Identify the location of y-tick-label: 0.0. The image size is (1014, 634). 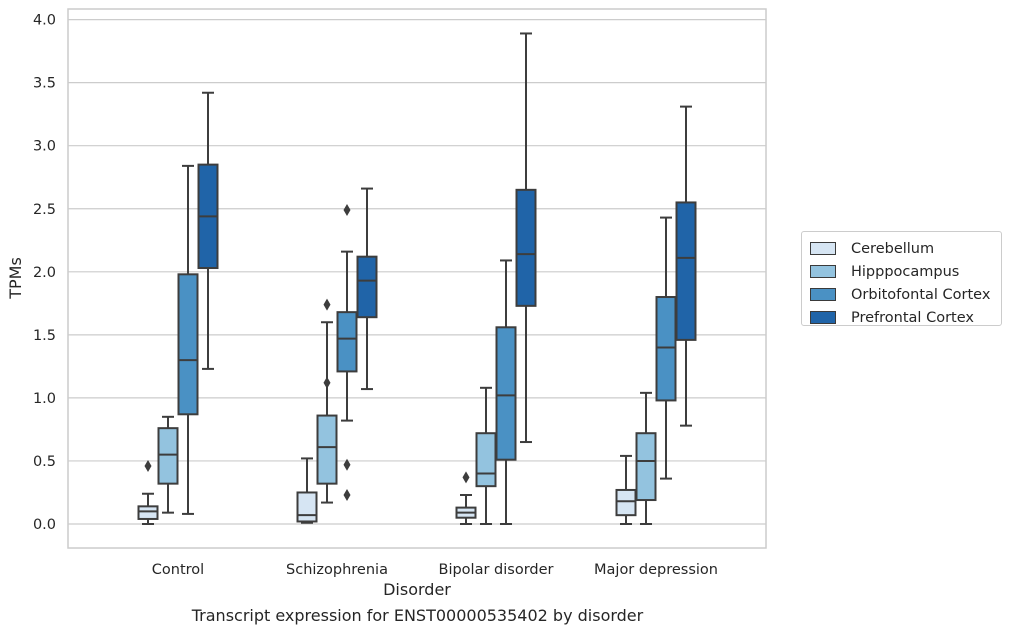
(44, 525).